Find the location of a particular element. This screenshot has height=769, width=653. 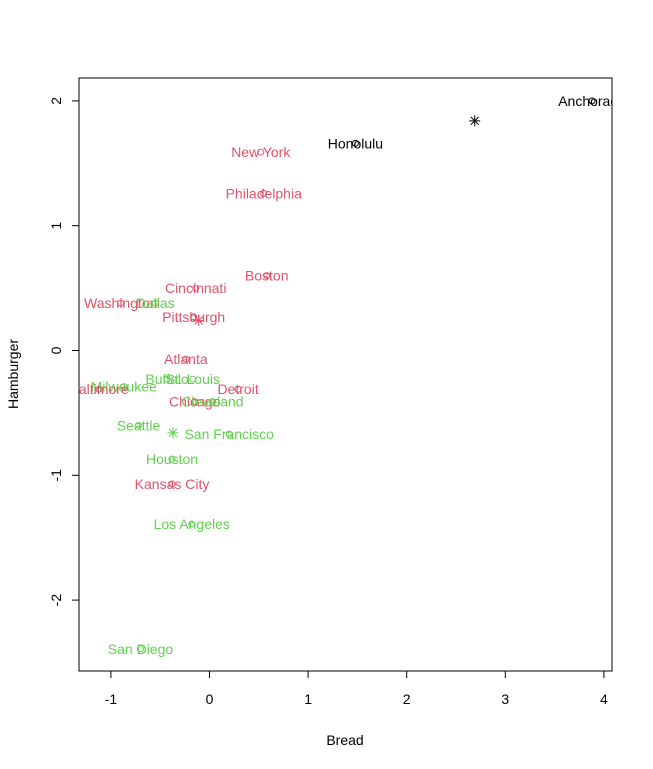

point-label: Philadelphia is located at coordinates (264, 193).